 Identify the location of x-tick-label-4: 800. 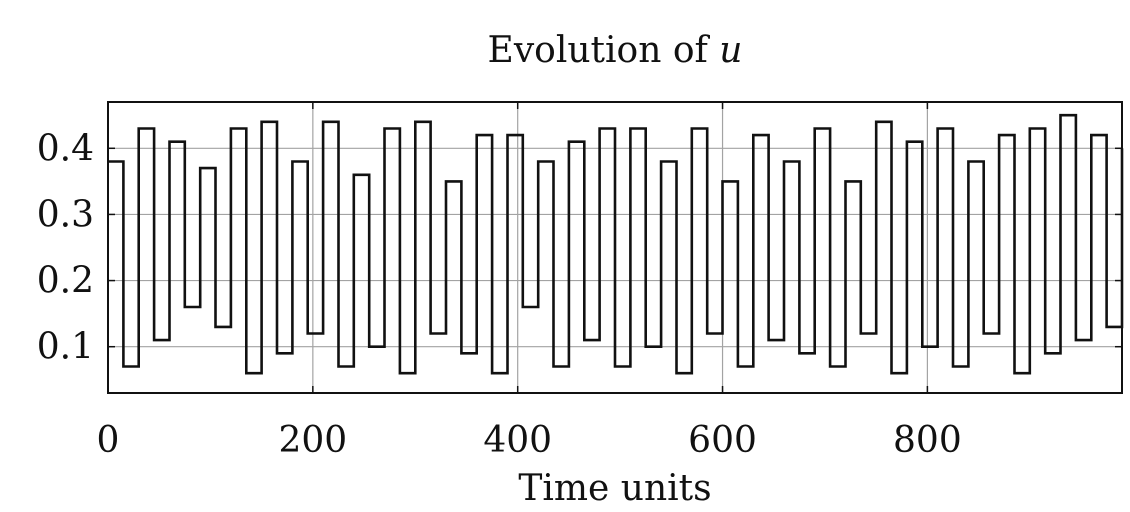
(927, 440).